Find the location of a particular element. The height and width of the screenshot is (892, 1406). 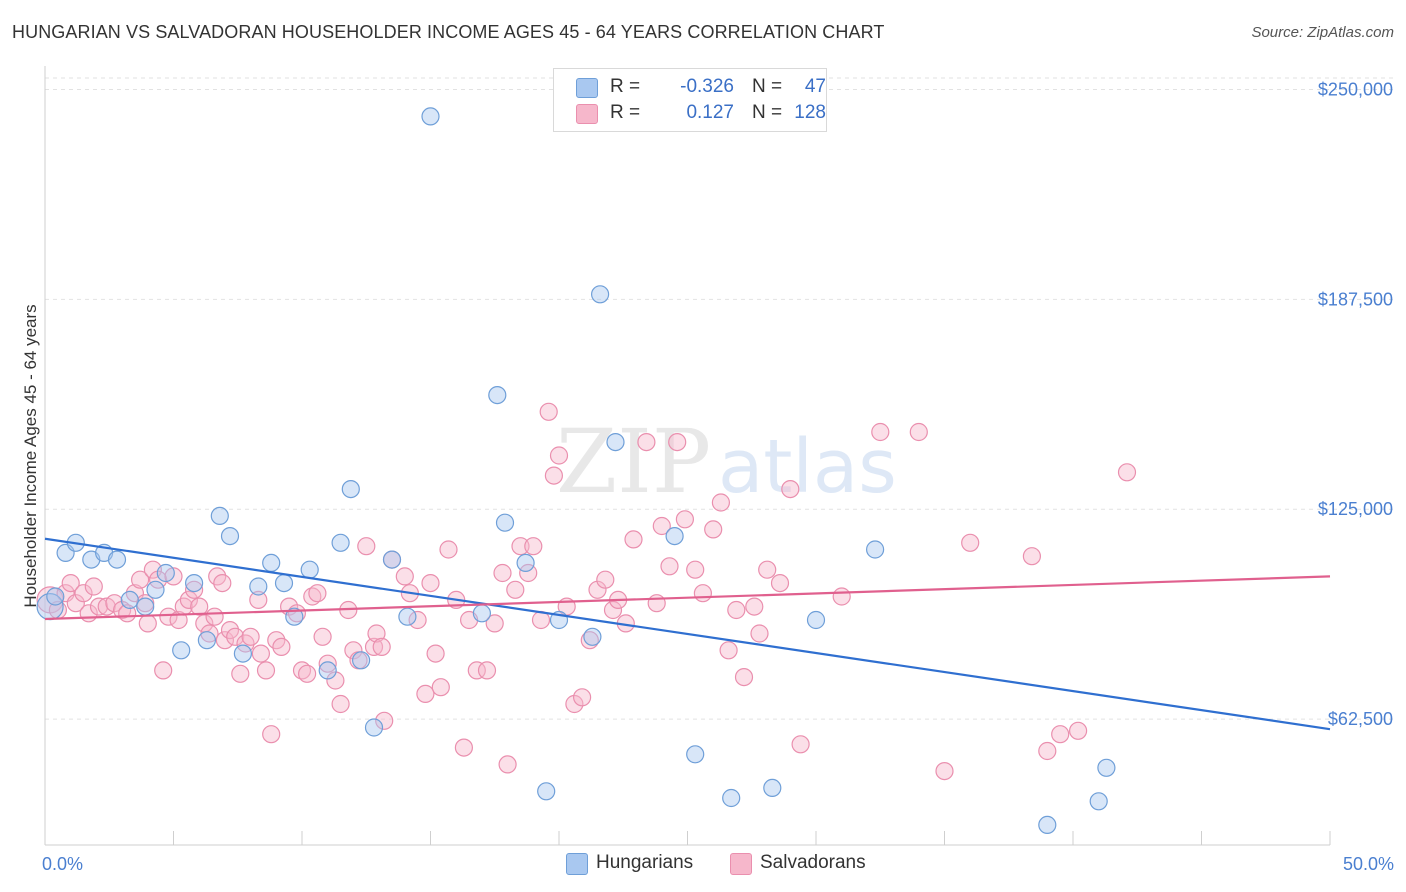

r-value: -0.326 is located at coordinates (707, 86).